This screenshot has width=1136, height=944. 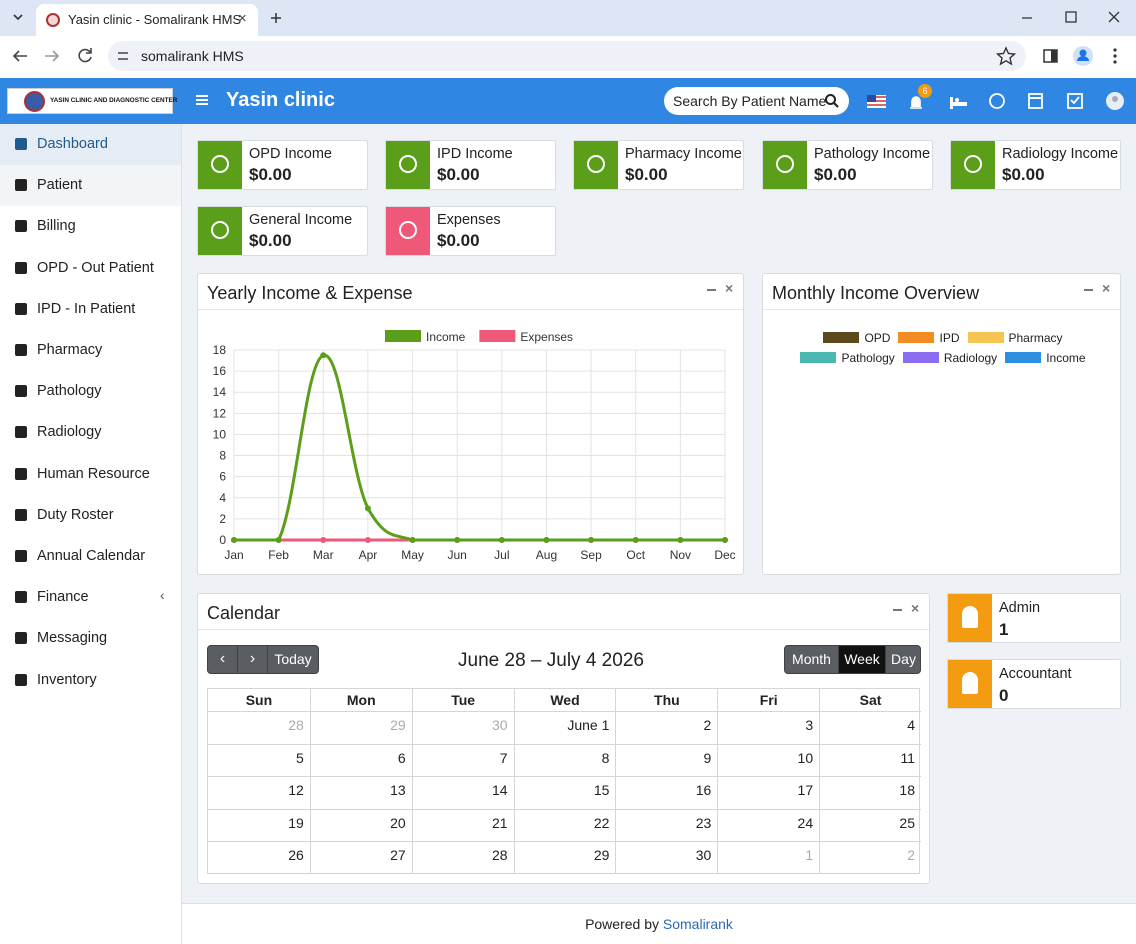 What do you see at coordinates (222, 519) in the screenshot?
I see `y-tick-label: 2` at bounding box center [222, 519].